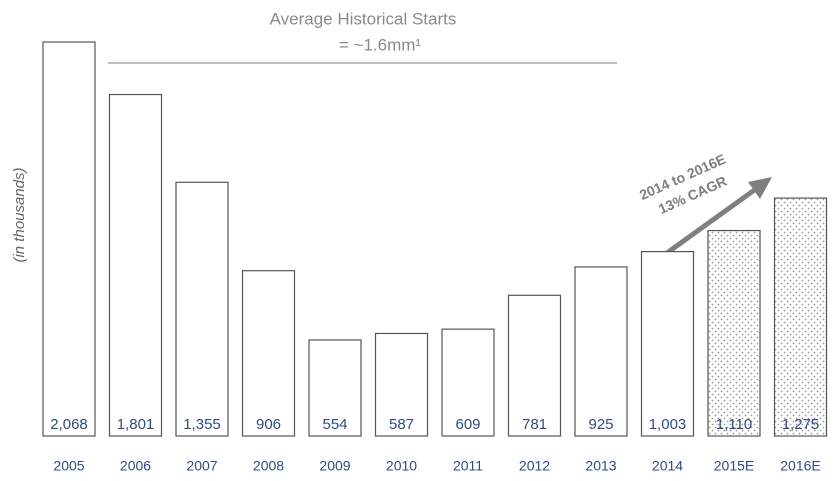  Describe the element at coordinates (760, 188) in the screenshot. I see `arrow-head` at that location.